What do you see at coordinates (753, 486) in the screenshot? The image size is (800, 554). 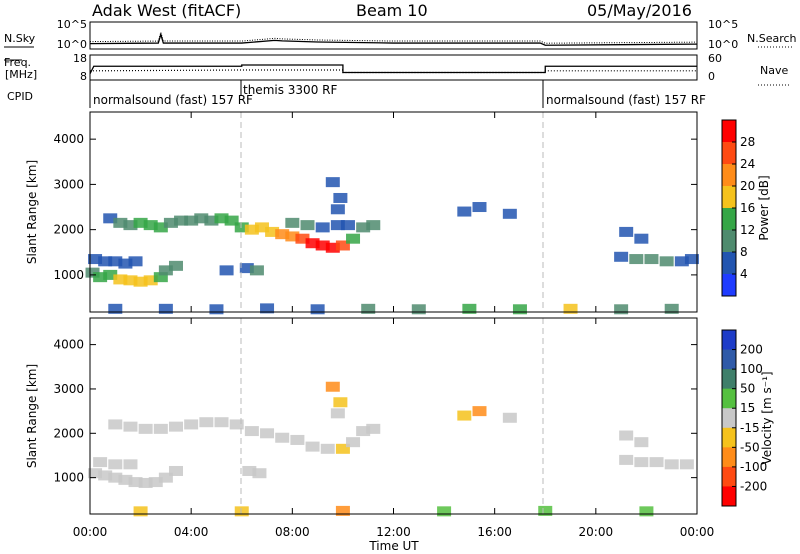 I see `velocity-colorbar-tick: -200` at bounding box center [753, 486].